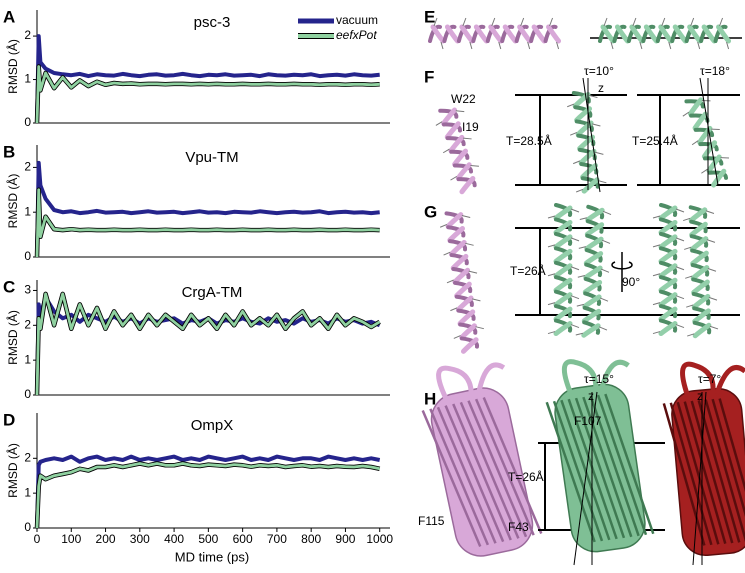 This screenshot has width=745, height=573. I want to click on panel-letter: A, so click(9, 16).